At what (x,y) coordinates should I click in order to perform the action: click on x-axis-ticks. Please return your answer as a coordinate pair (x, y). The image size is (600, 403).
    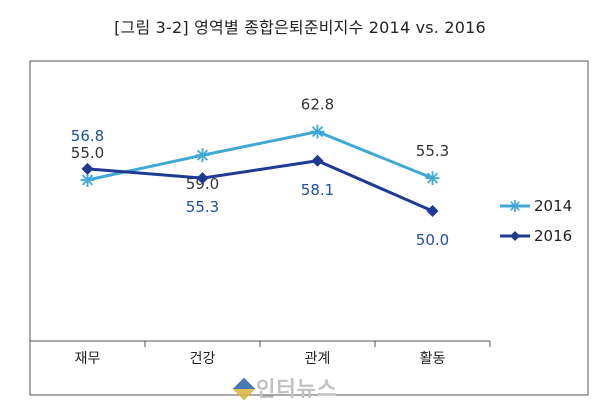
    Looking at the image, I should click on (260, 344).